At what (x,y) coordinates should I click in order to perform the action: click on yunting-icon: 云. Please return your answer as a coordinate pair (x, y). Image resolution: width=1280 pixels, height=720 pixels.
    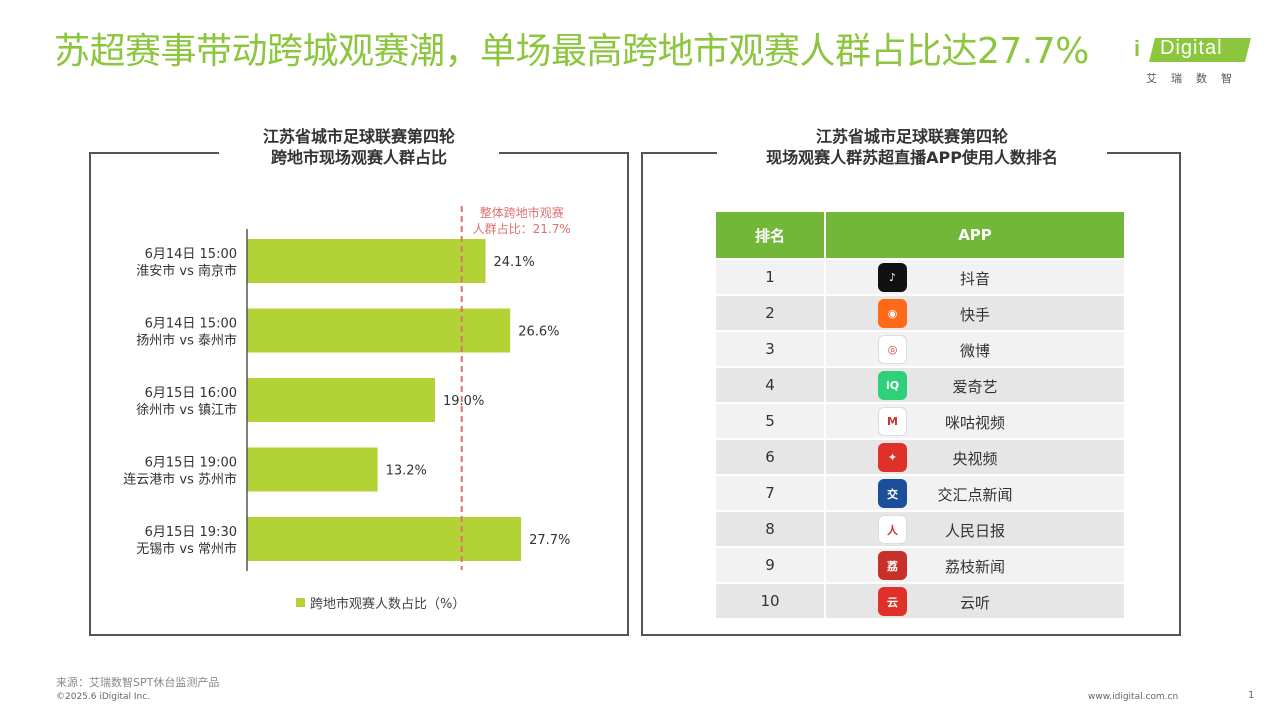
    Looking at the image, I should click on (892, 601).